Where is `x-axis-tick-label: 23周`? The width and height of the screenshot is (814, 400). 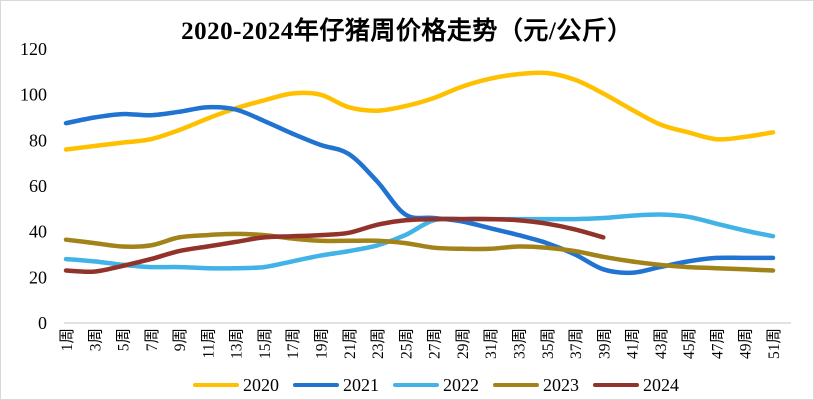 x-axis-tick-label: 23周 is located at coordinates (378, 343).